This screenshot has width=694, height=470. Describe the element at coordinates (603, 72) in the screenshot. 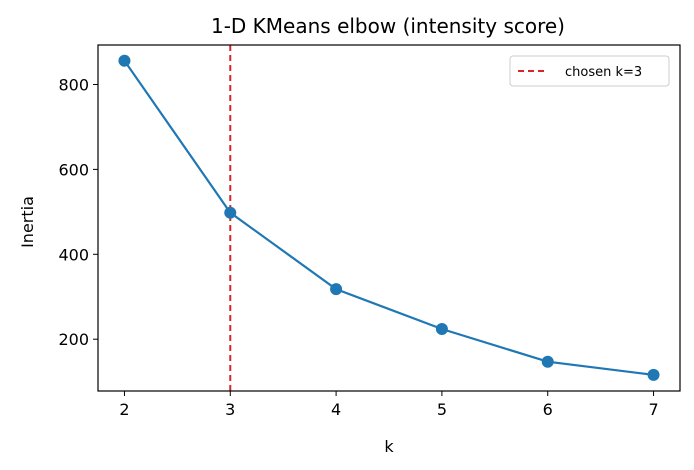

I see `legend-label-chosen-k: chosen k=3` at that location.